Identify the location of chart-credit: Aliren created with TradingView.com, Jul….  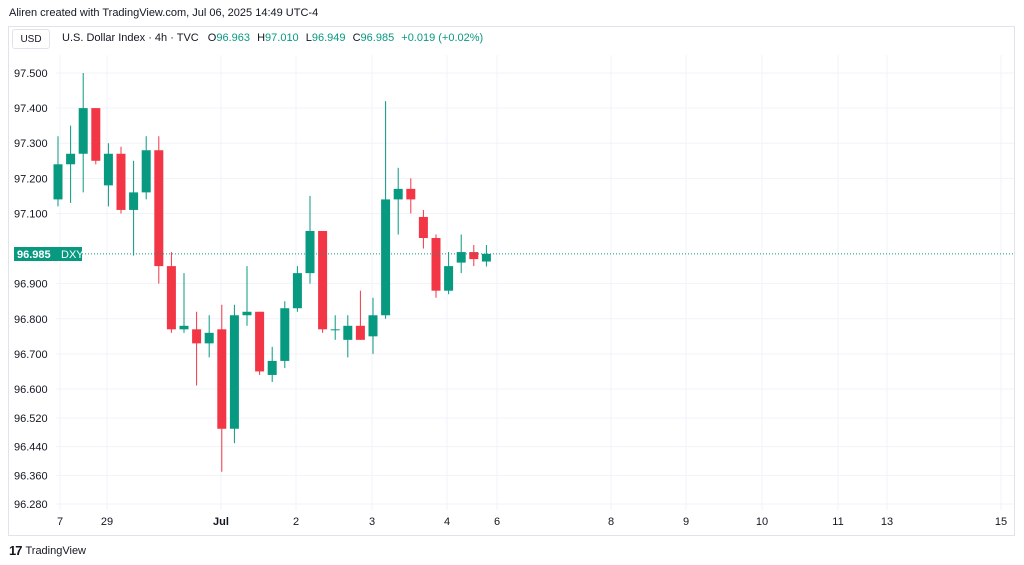
(164, 13).